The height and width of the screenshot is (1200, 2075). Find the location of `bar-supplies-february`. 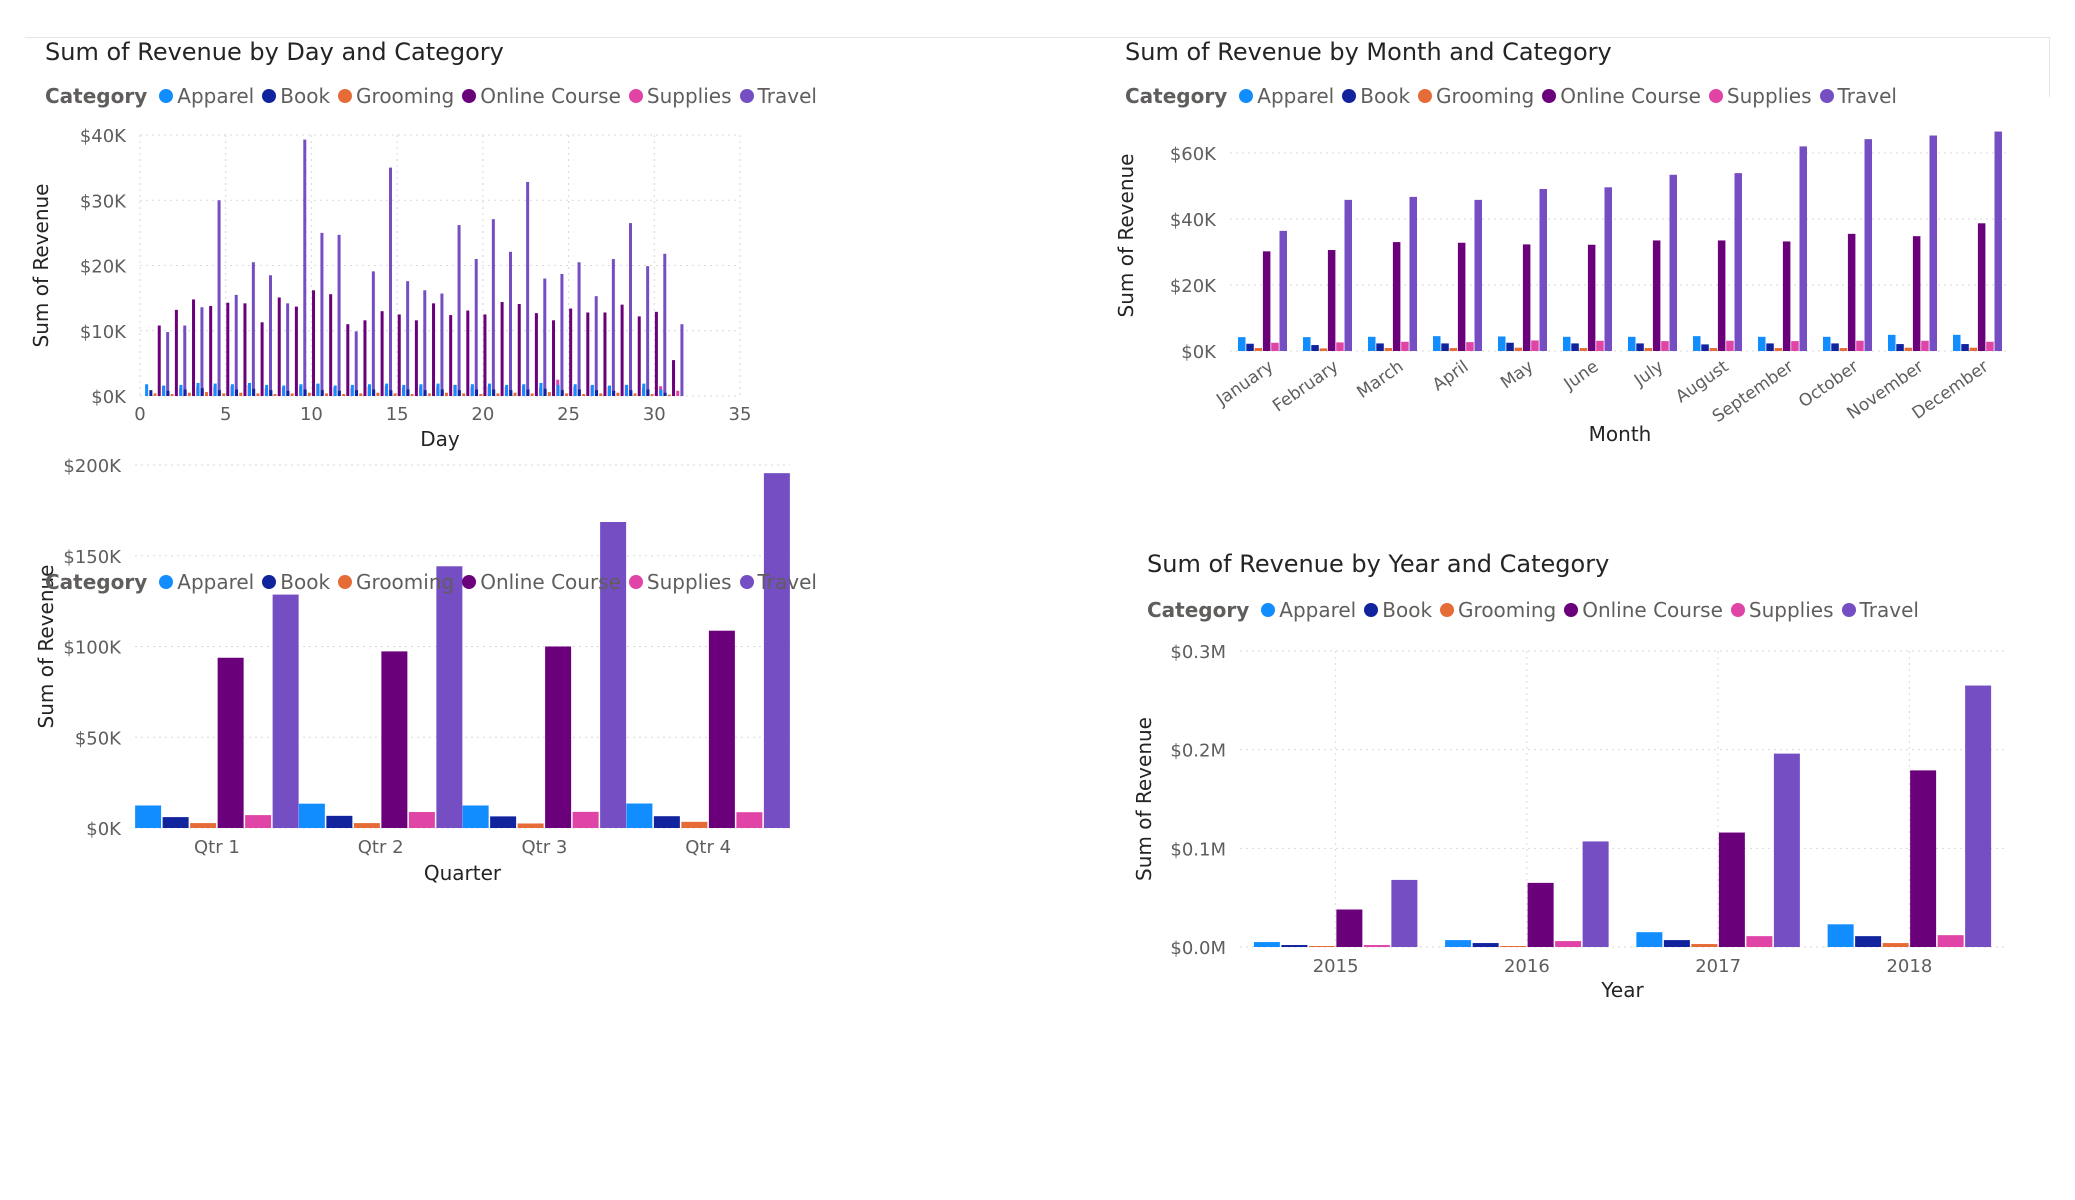

bar-supplies-february is located at coordinates (1340, 346).